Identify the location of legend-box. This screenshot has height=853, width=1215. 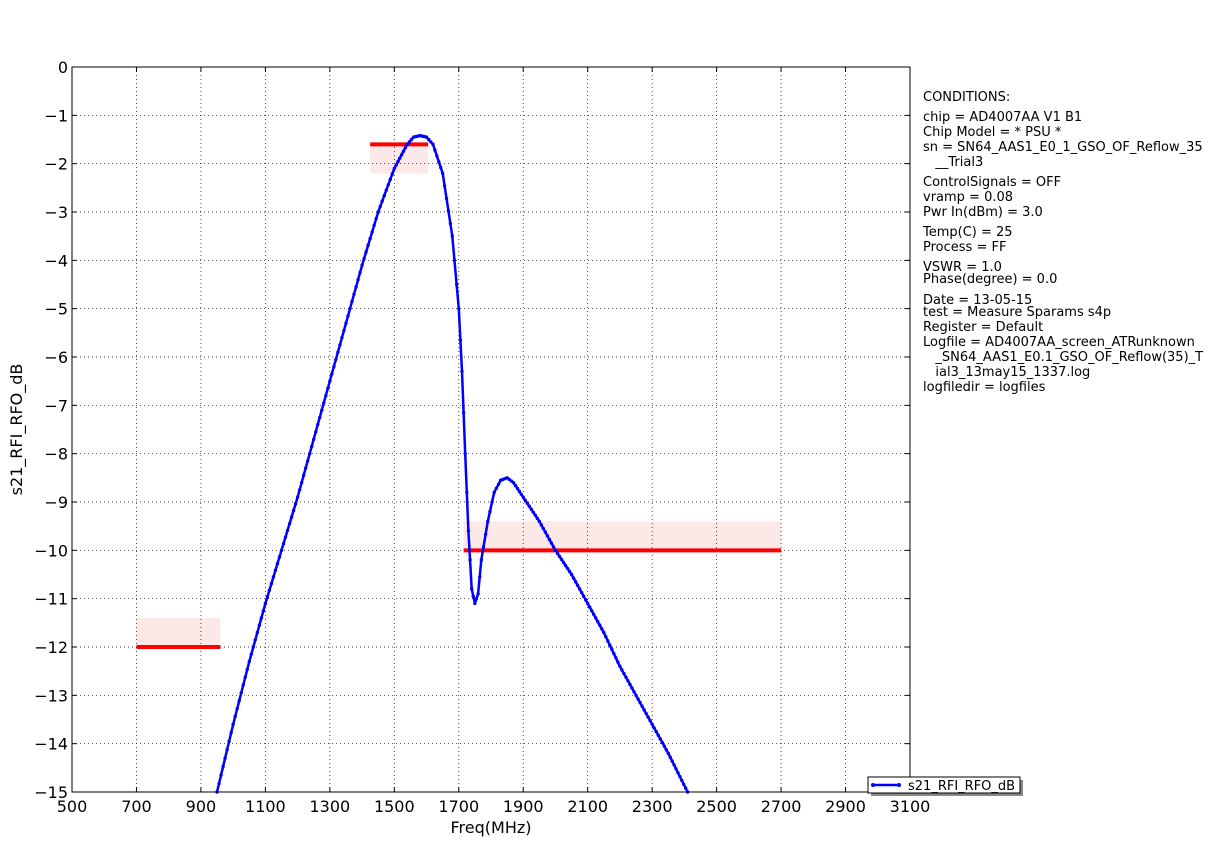
(944, 785).